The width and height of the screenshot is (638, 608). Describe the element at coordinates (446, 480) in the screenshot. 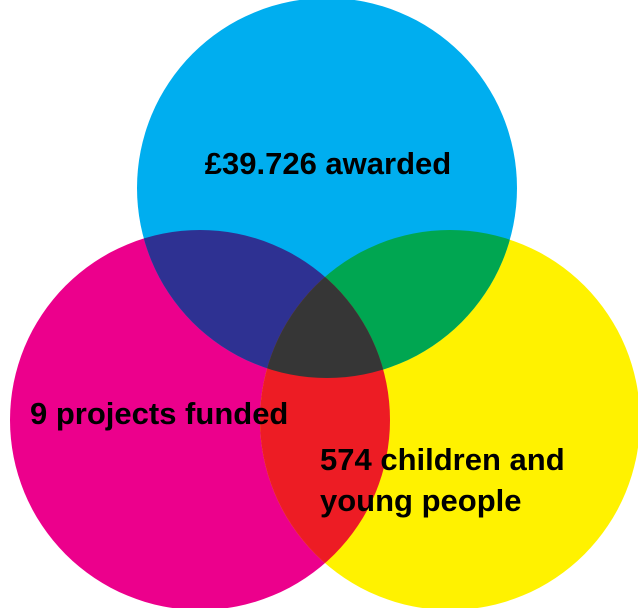

I see `label-right: 574 children and young people` at that location.